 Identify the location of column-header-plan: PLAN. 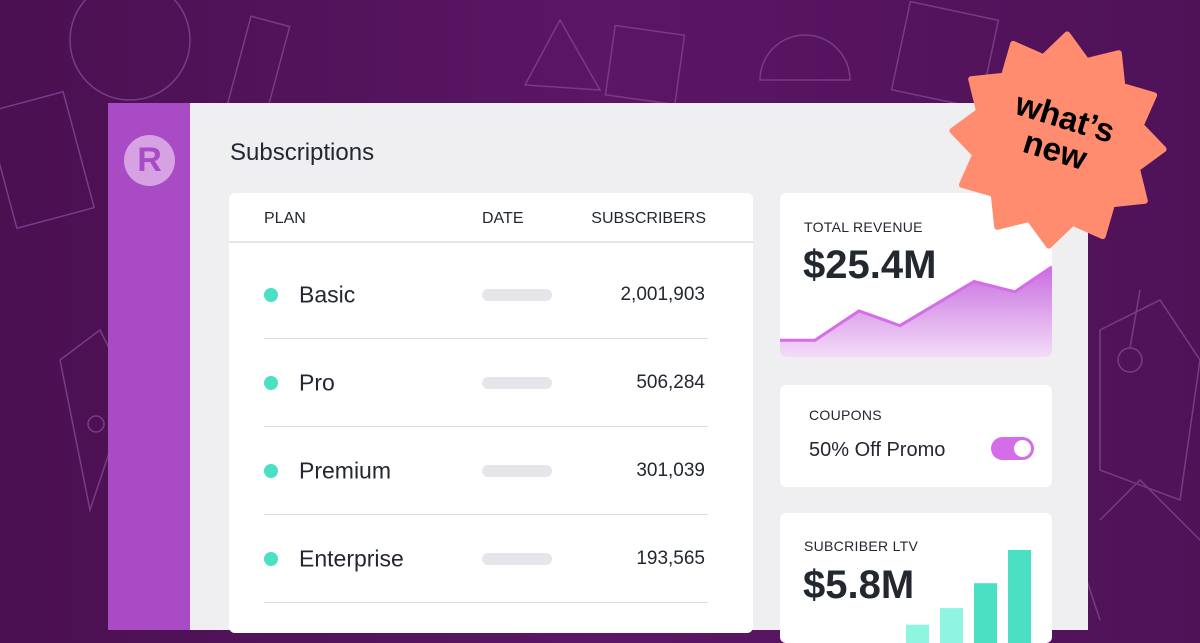
(285, 218).